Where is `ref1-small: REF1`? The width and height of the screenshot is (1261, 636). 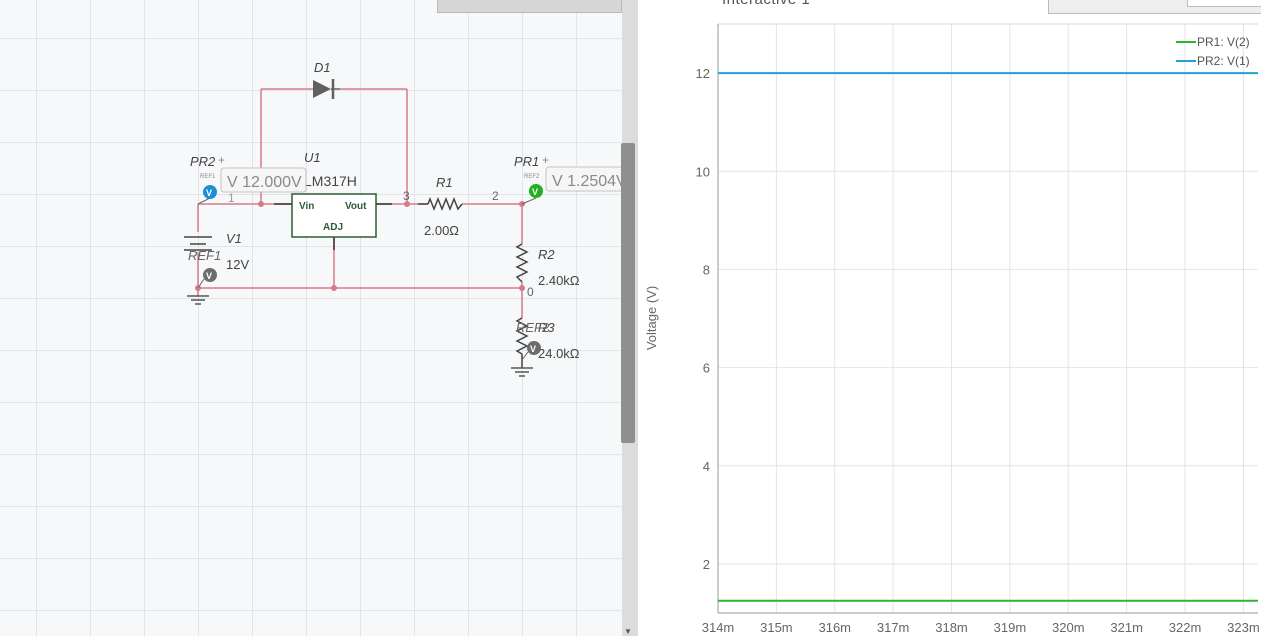
ref1-small: REF1 is located at coordinates (208, 177).